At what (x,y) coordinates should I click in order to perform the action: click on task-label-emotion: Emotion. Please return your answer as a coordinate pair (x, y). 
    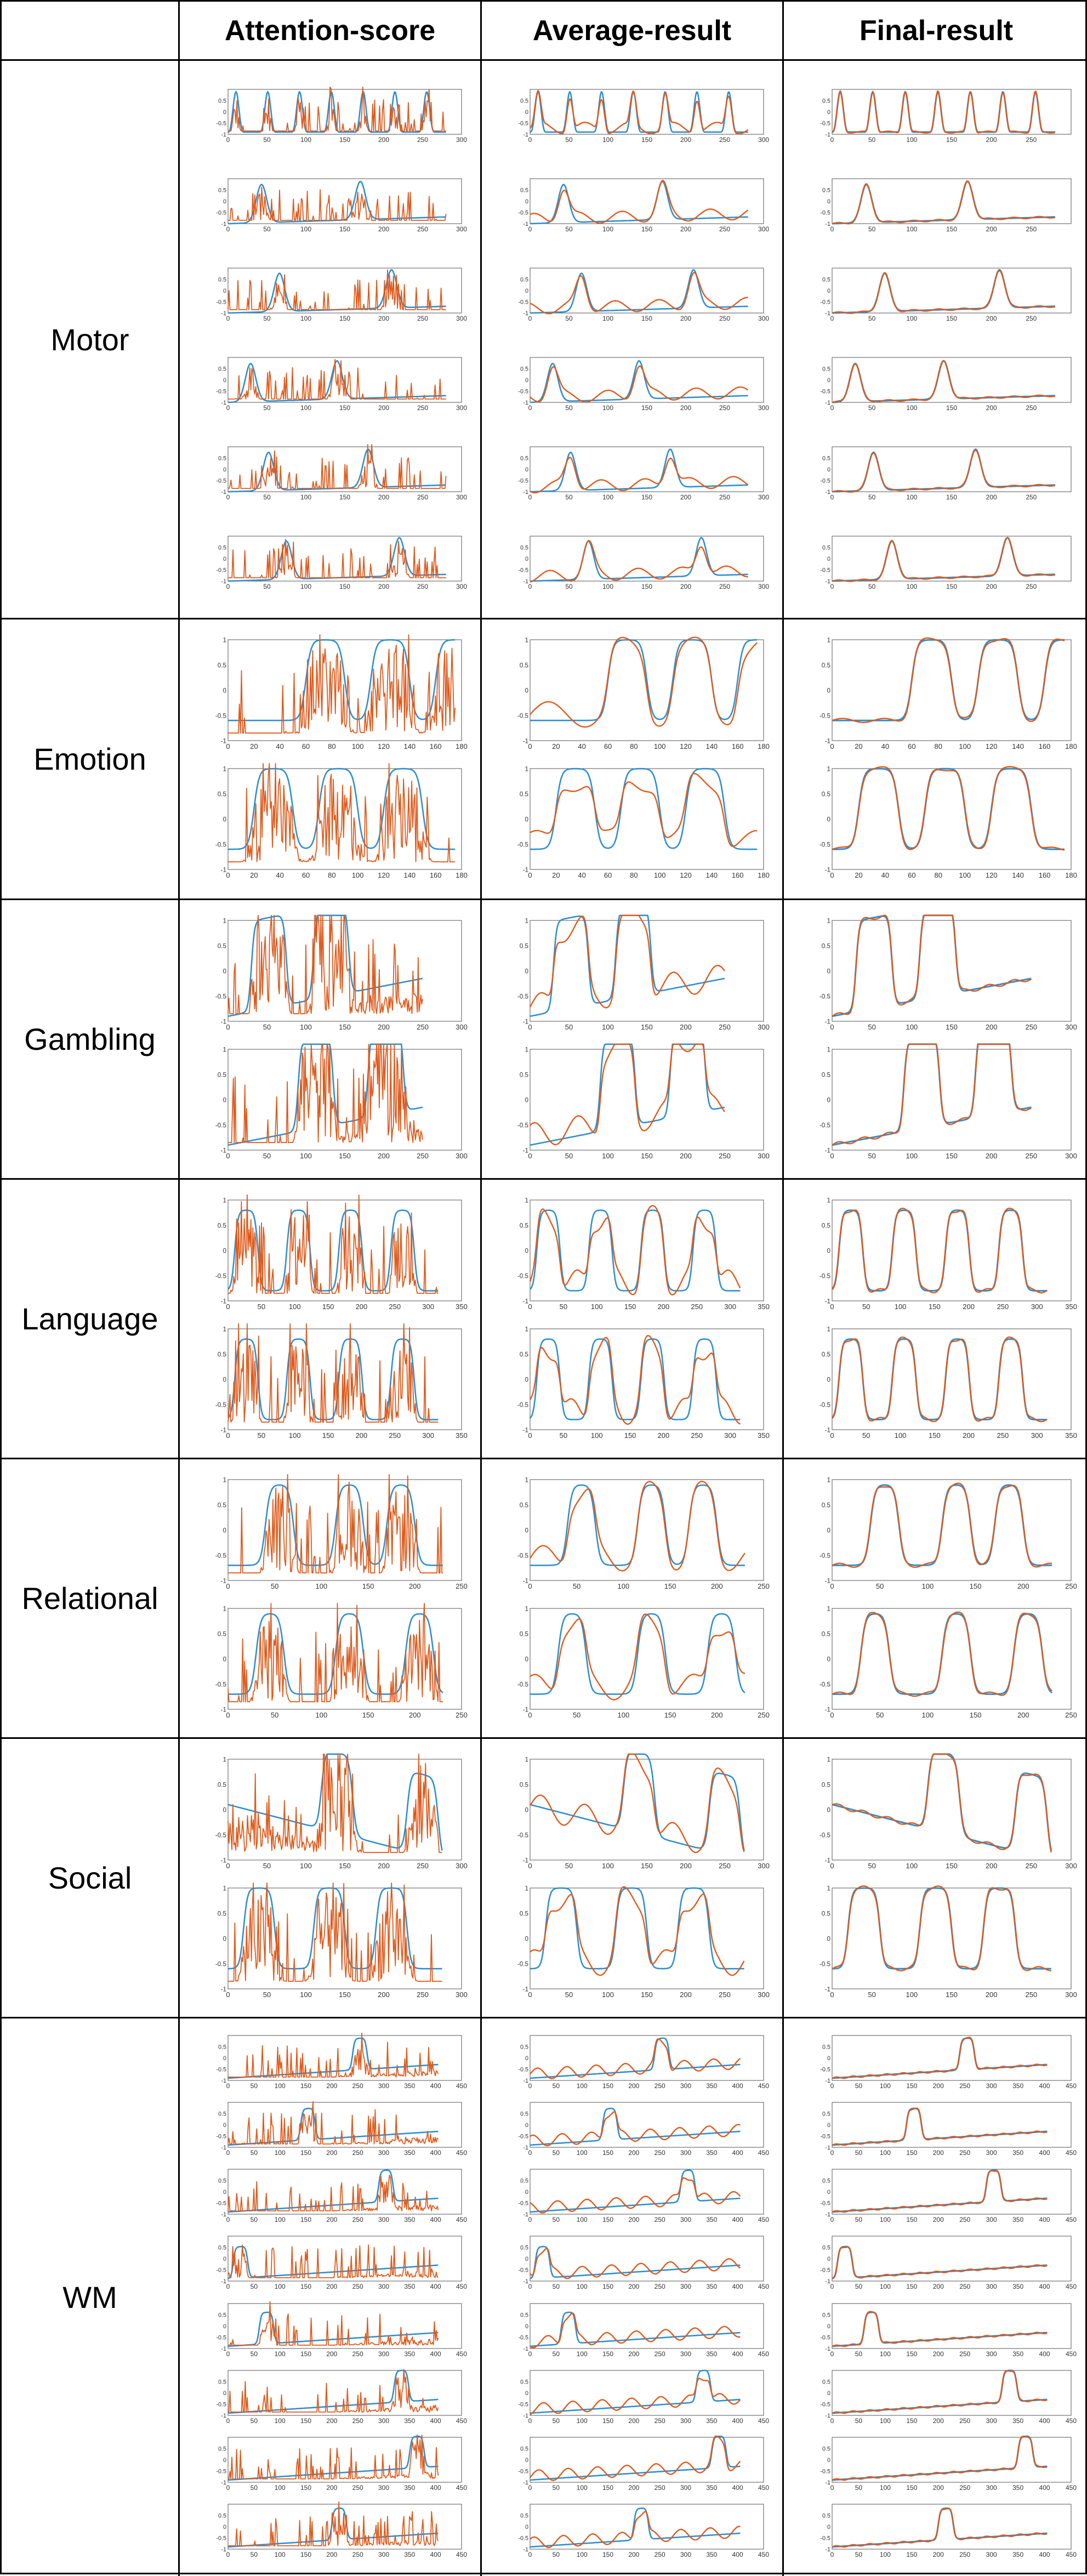
    Looking at the image, I should click on (91, 759).